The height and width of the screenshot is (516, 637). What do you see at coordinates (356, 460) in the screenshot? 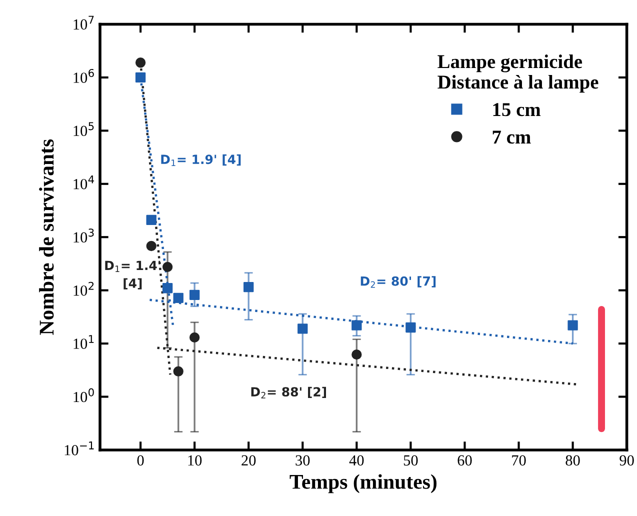
I see `x-tick-label: 40` at bounding box center [356, 460].